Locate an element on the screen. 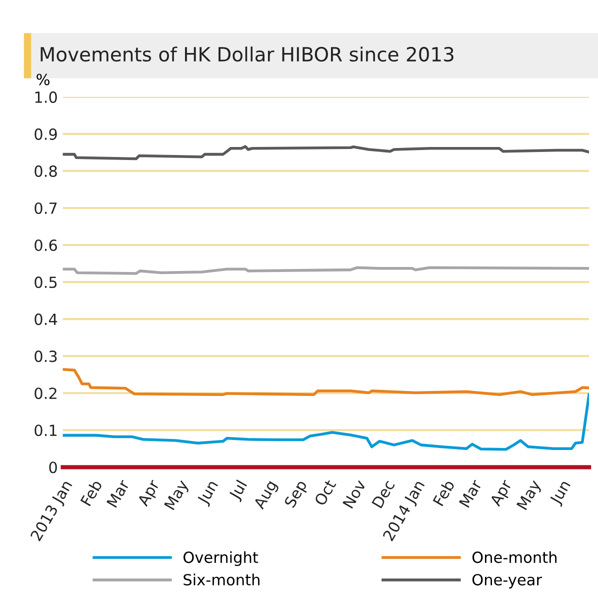 This screenshot has width=598, height=602. y-tick-label: 0.2 is located at coordinates (45, 394).